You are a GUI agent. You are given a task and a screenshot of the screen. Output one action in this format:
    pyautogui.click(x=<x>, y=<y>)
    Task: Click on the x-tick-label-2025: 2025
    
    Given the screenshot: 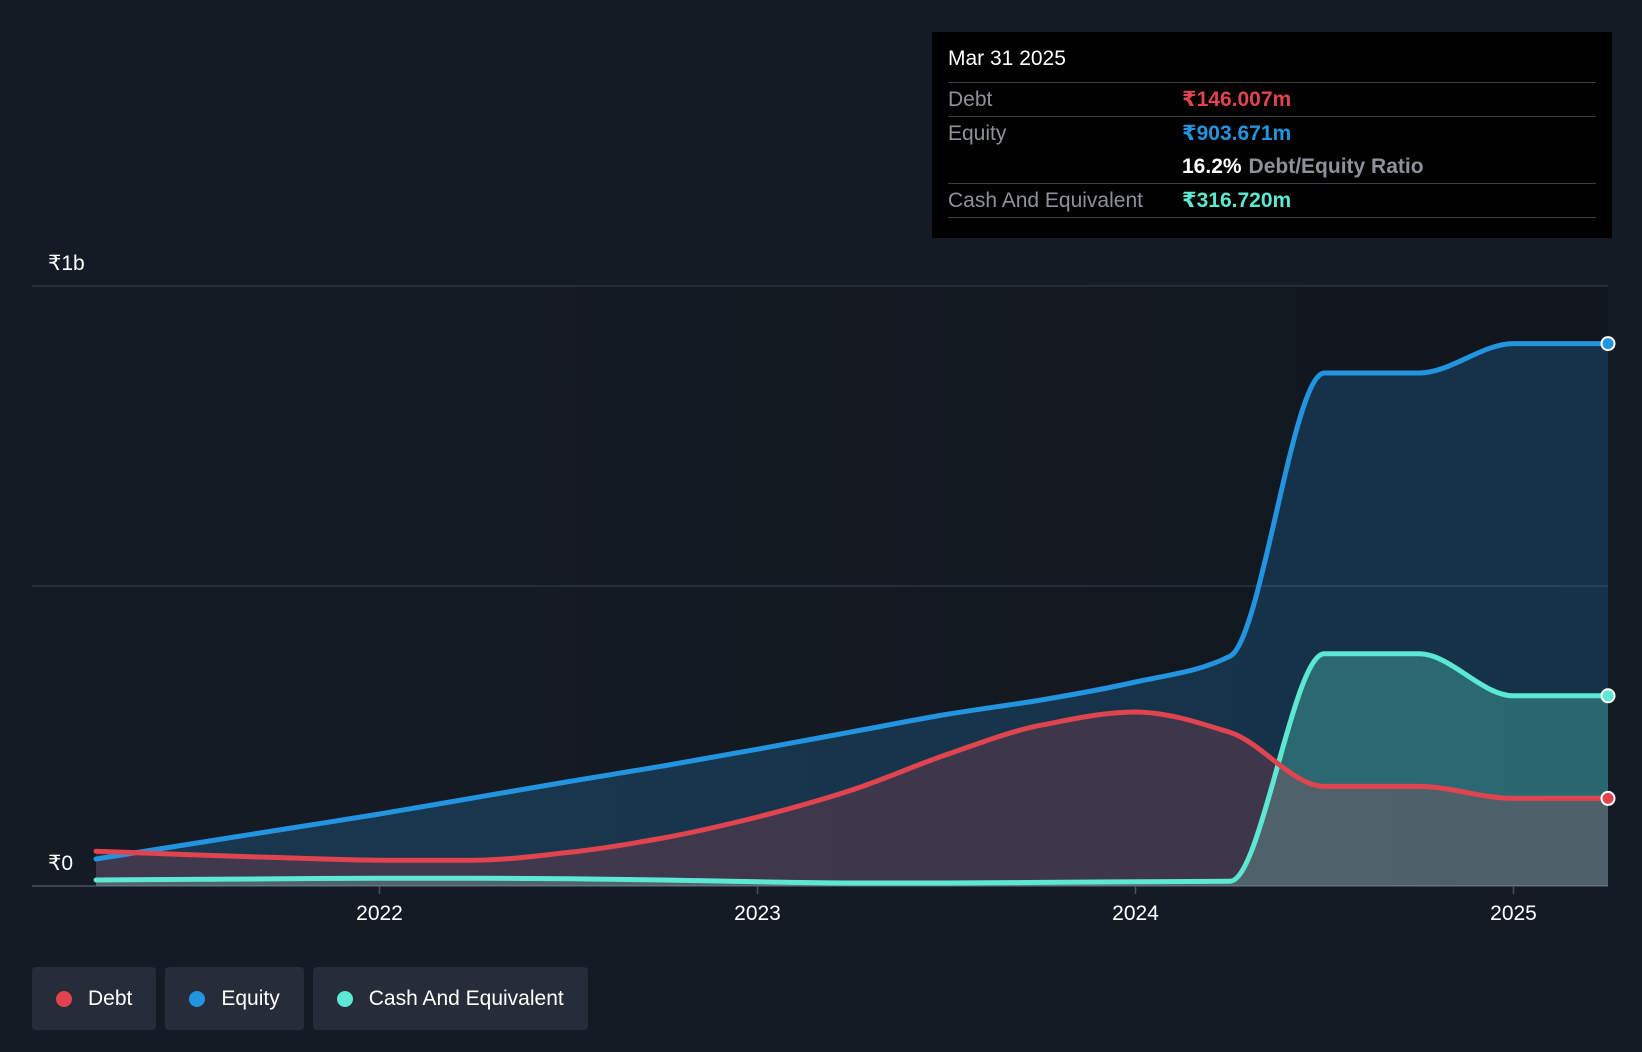 What is the action you would take?
    pyautogui.click(x=1513, y=913)
    